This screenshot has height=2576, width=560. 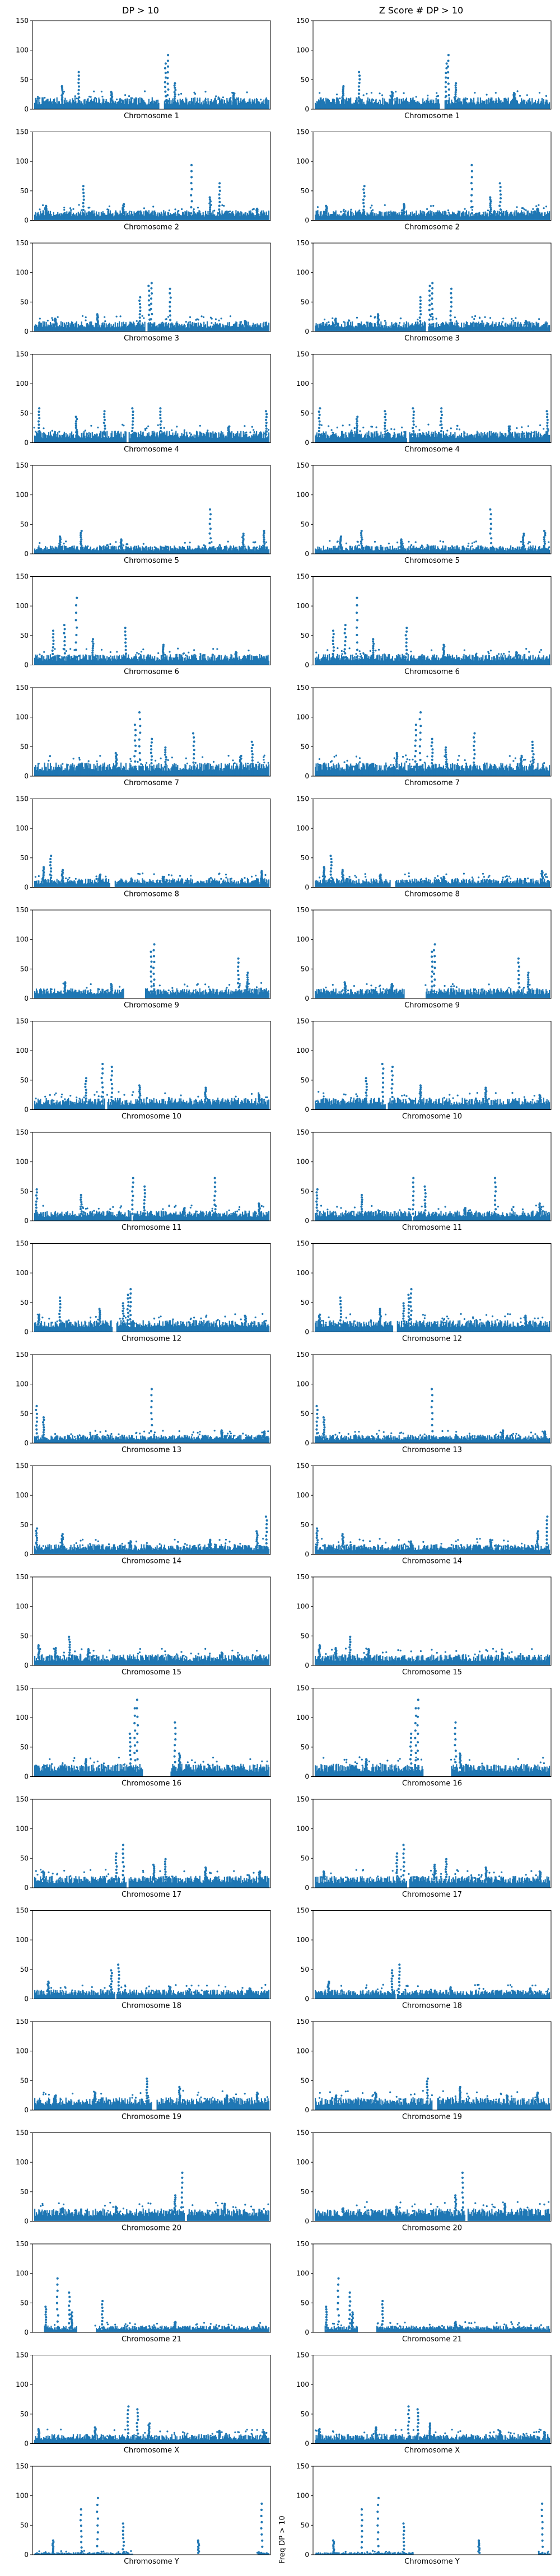 What do you see at coordinates (151, 177) in the screenshot?
I see `axes-frame` at bounding box center [151, 177].